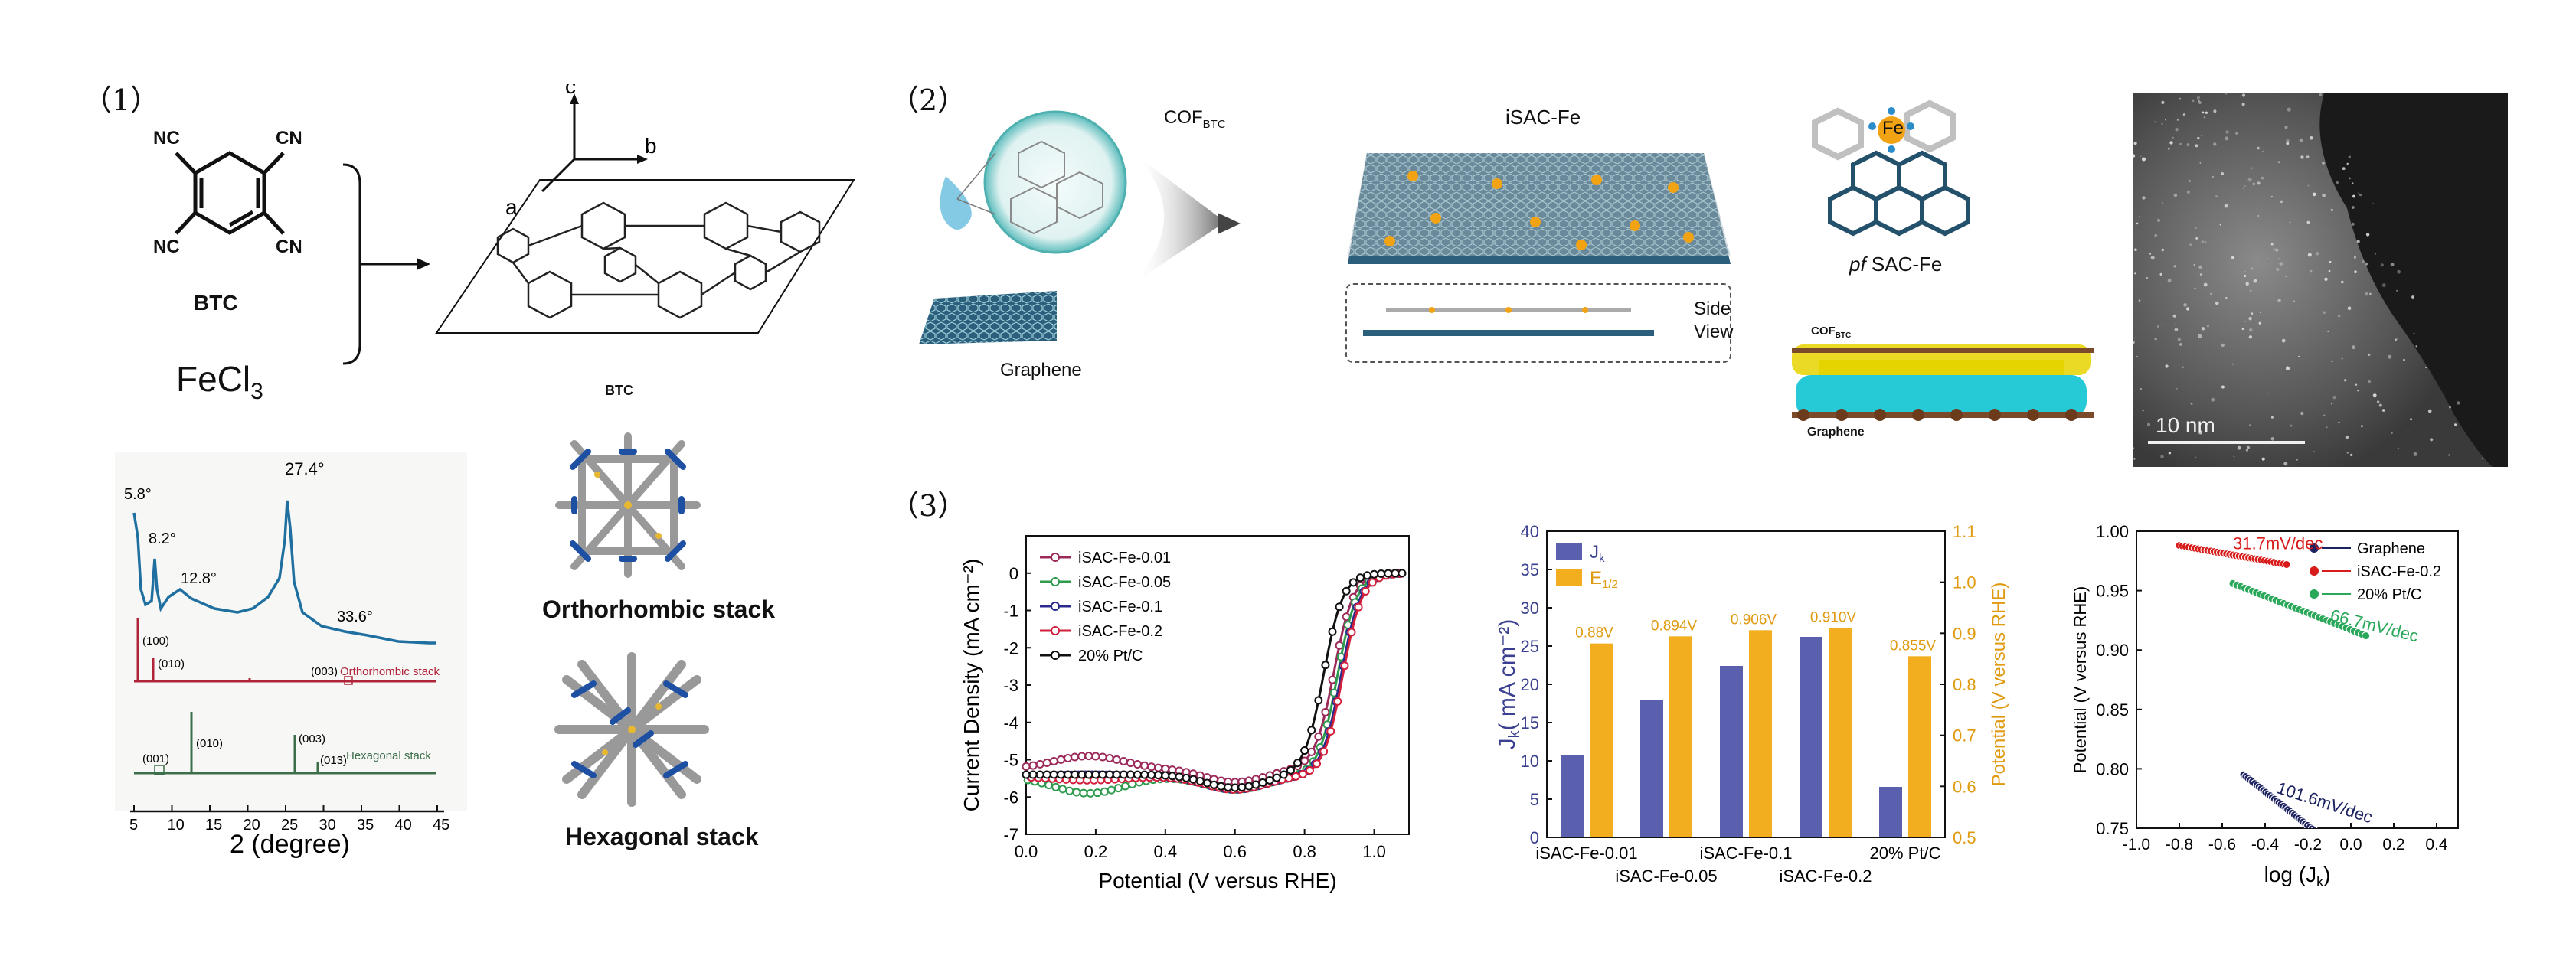 This screenshot has height=979, width=2576. What do you see at coordinates (1666, 876) in the screenshot?
I see `bar-category-label: iSAC-Fe-0.05` at bounding box center [1666, 876].